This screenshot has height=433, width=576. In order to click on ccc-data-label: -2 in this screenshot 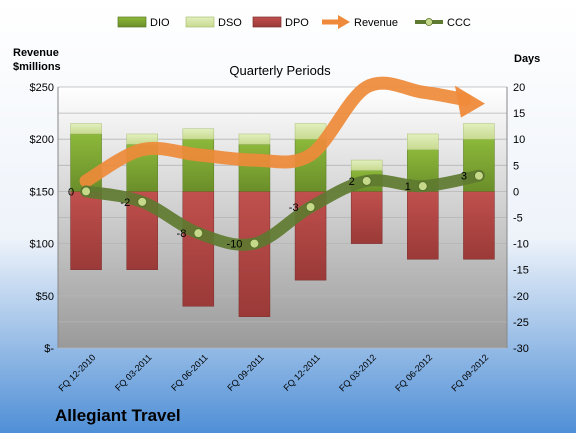, I will do `click(125, 203)`.